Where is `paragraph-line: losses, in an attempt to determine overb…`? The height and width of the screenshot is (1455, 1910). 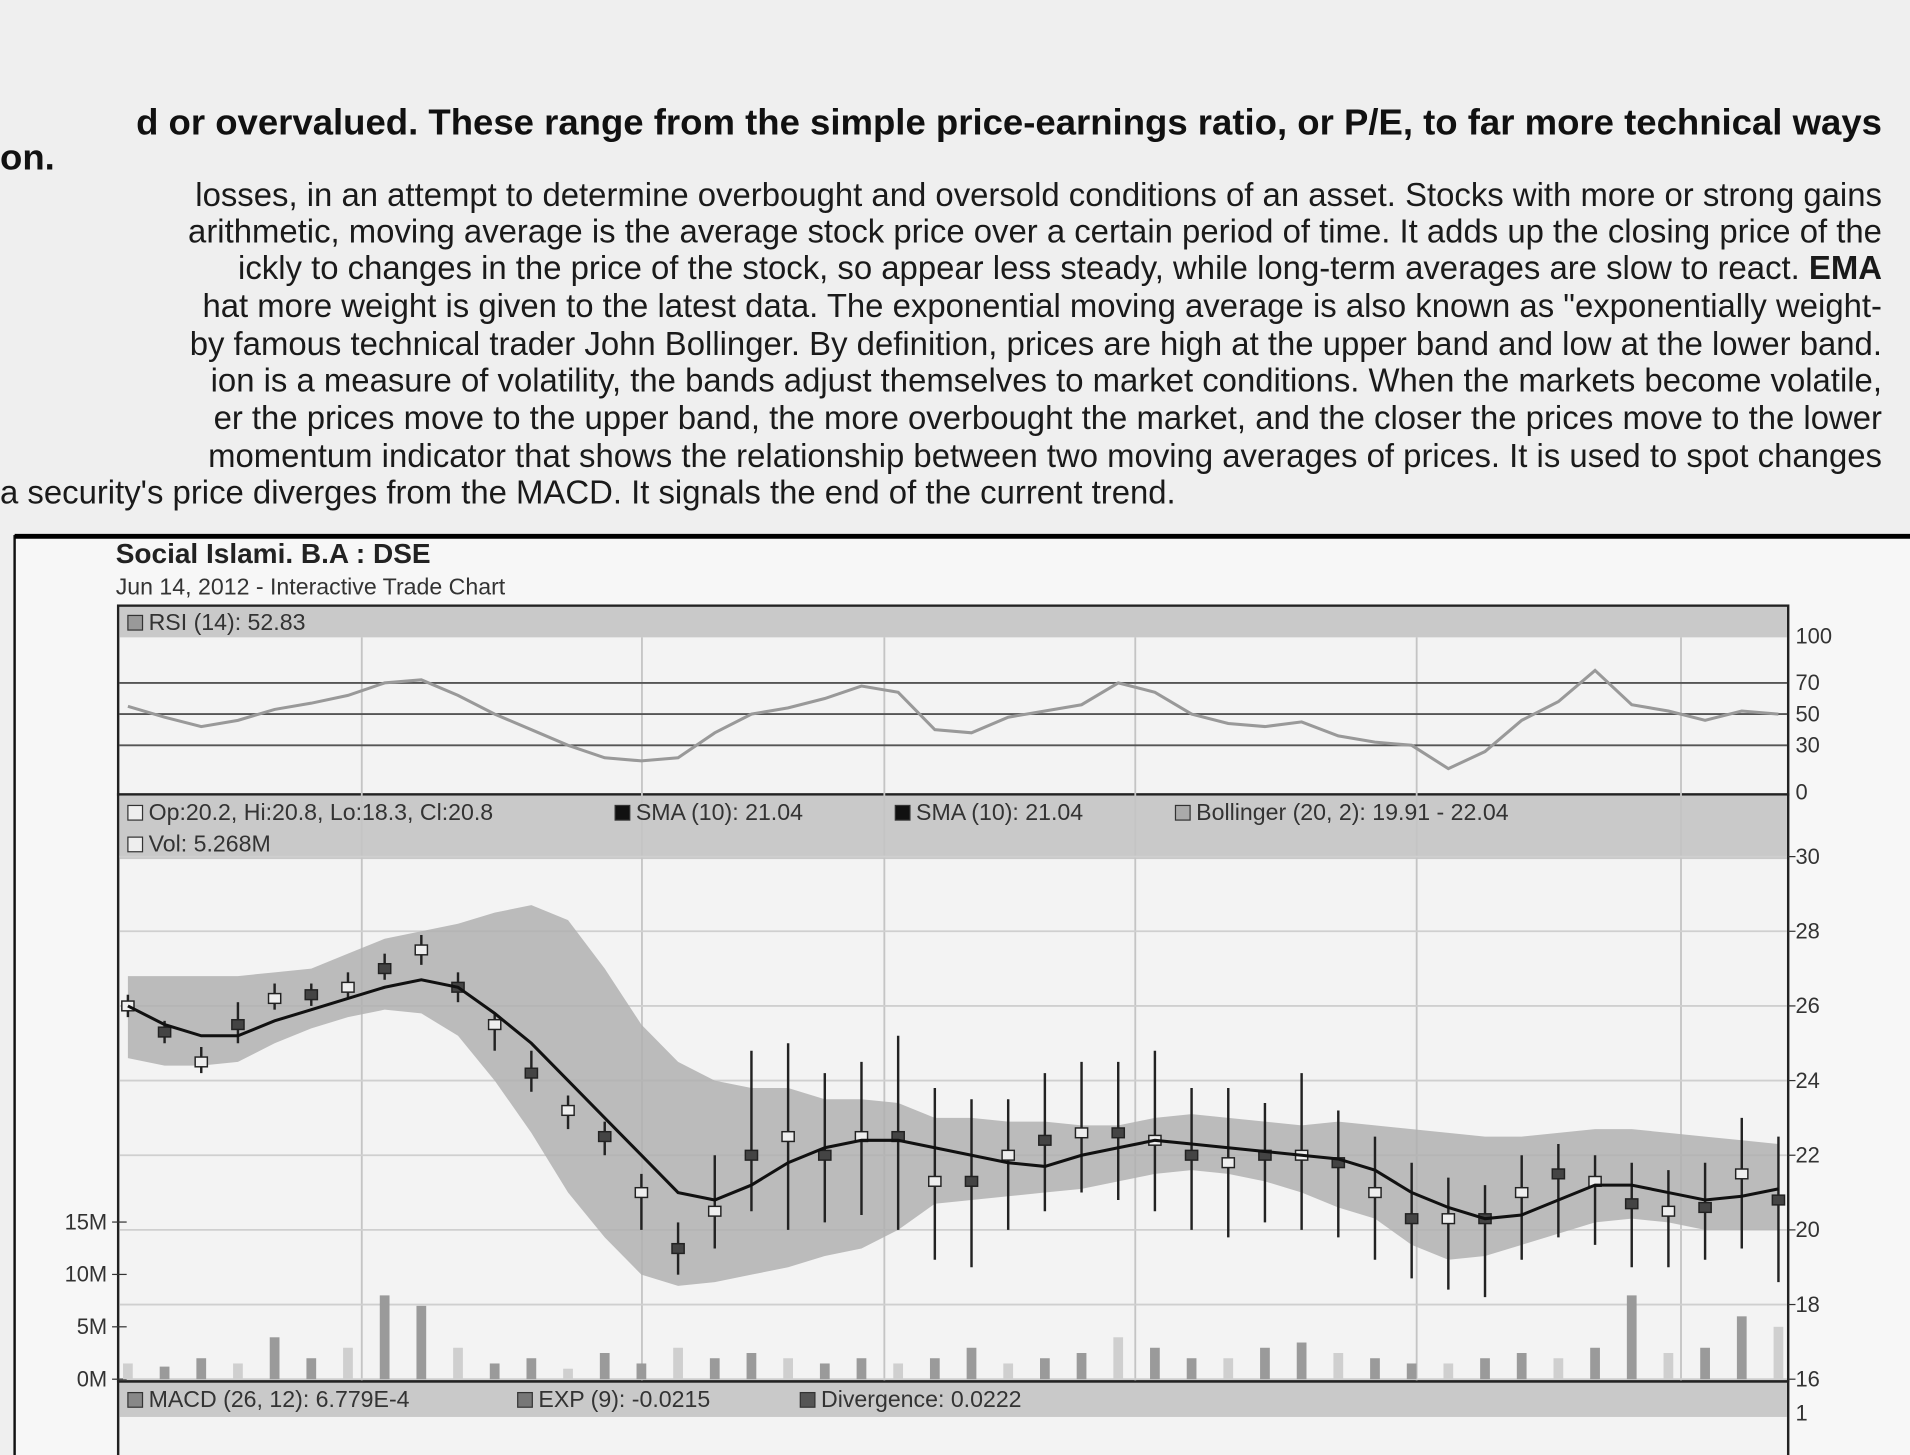 paragraph-line: losses, in an attempt to determine overb… is located at coordinates (1038, 194).